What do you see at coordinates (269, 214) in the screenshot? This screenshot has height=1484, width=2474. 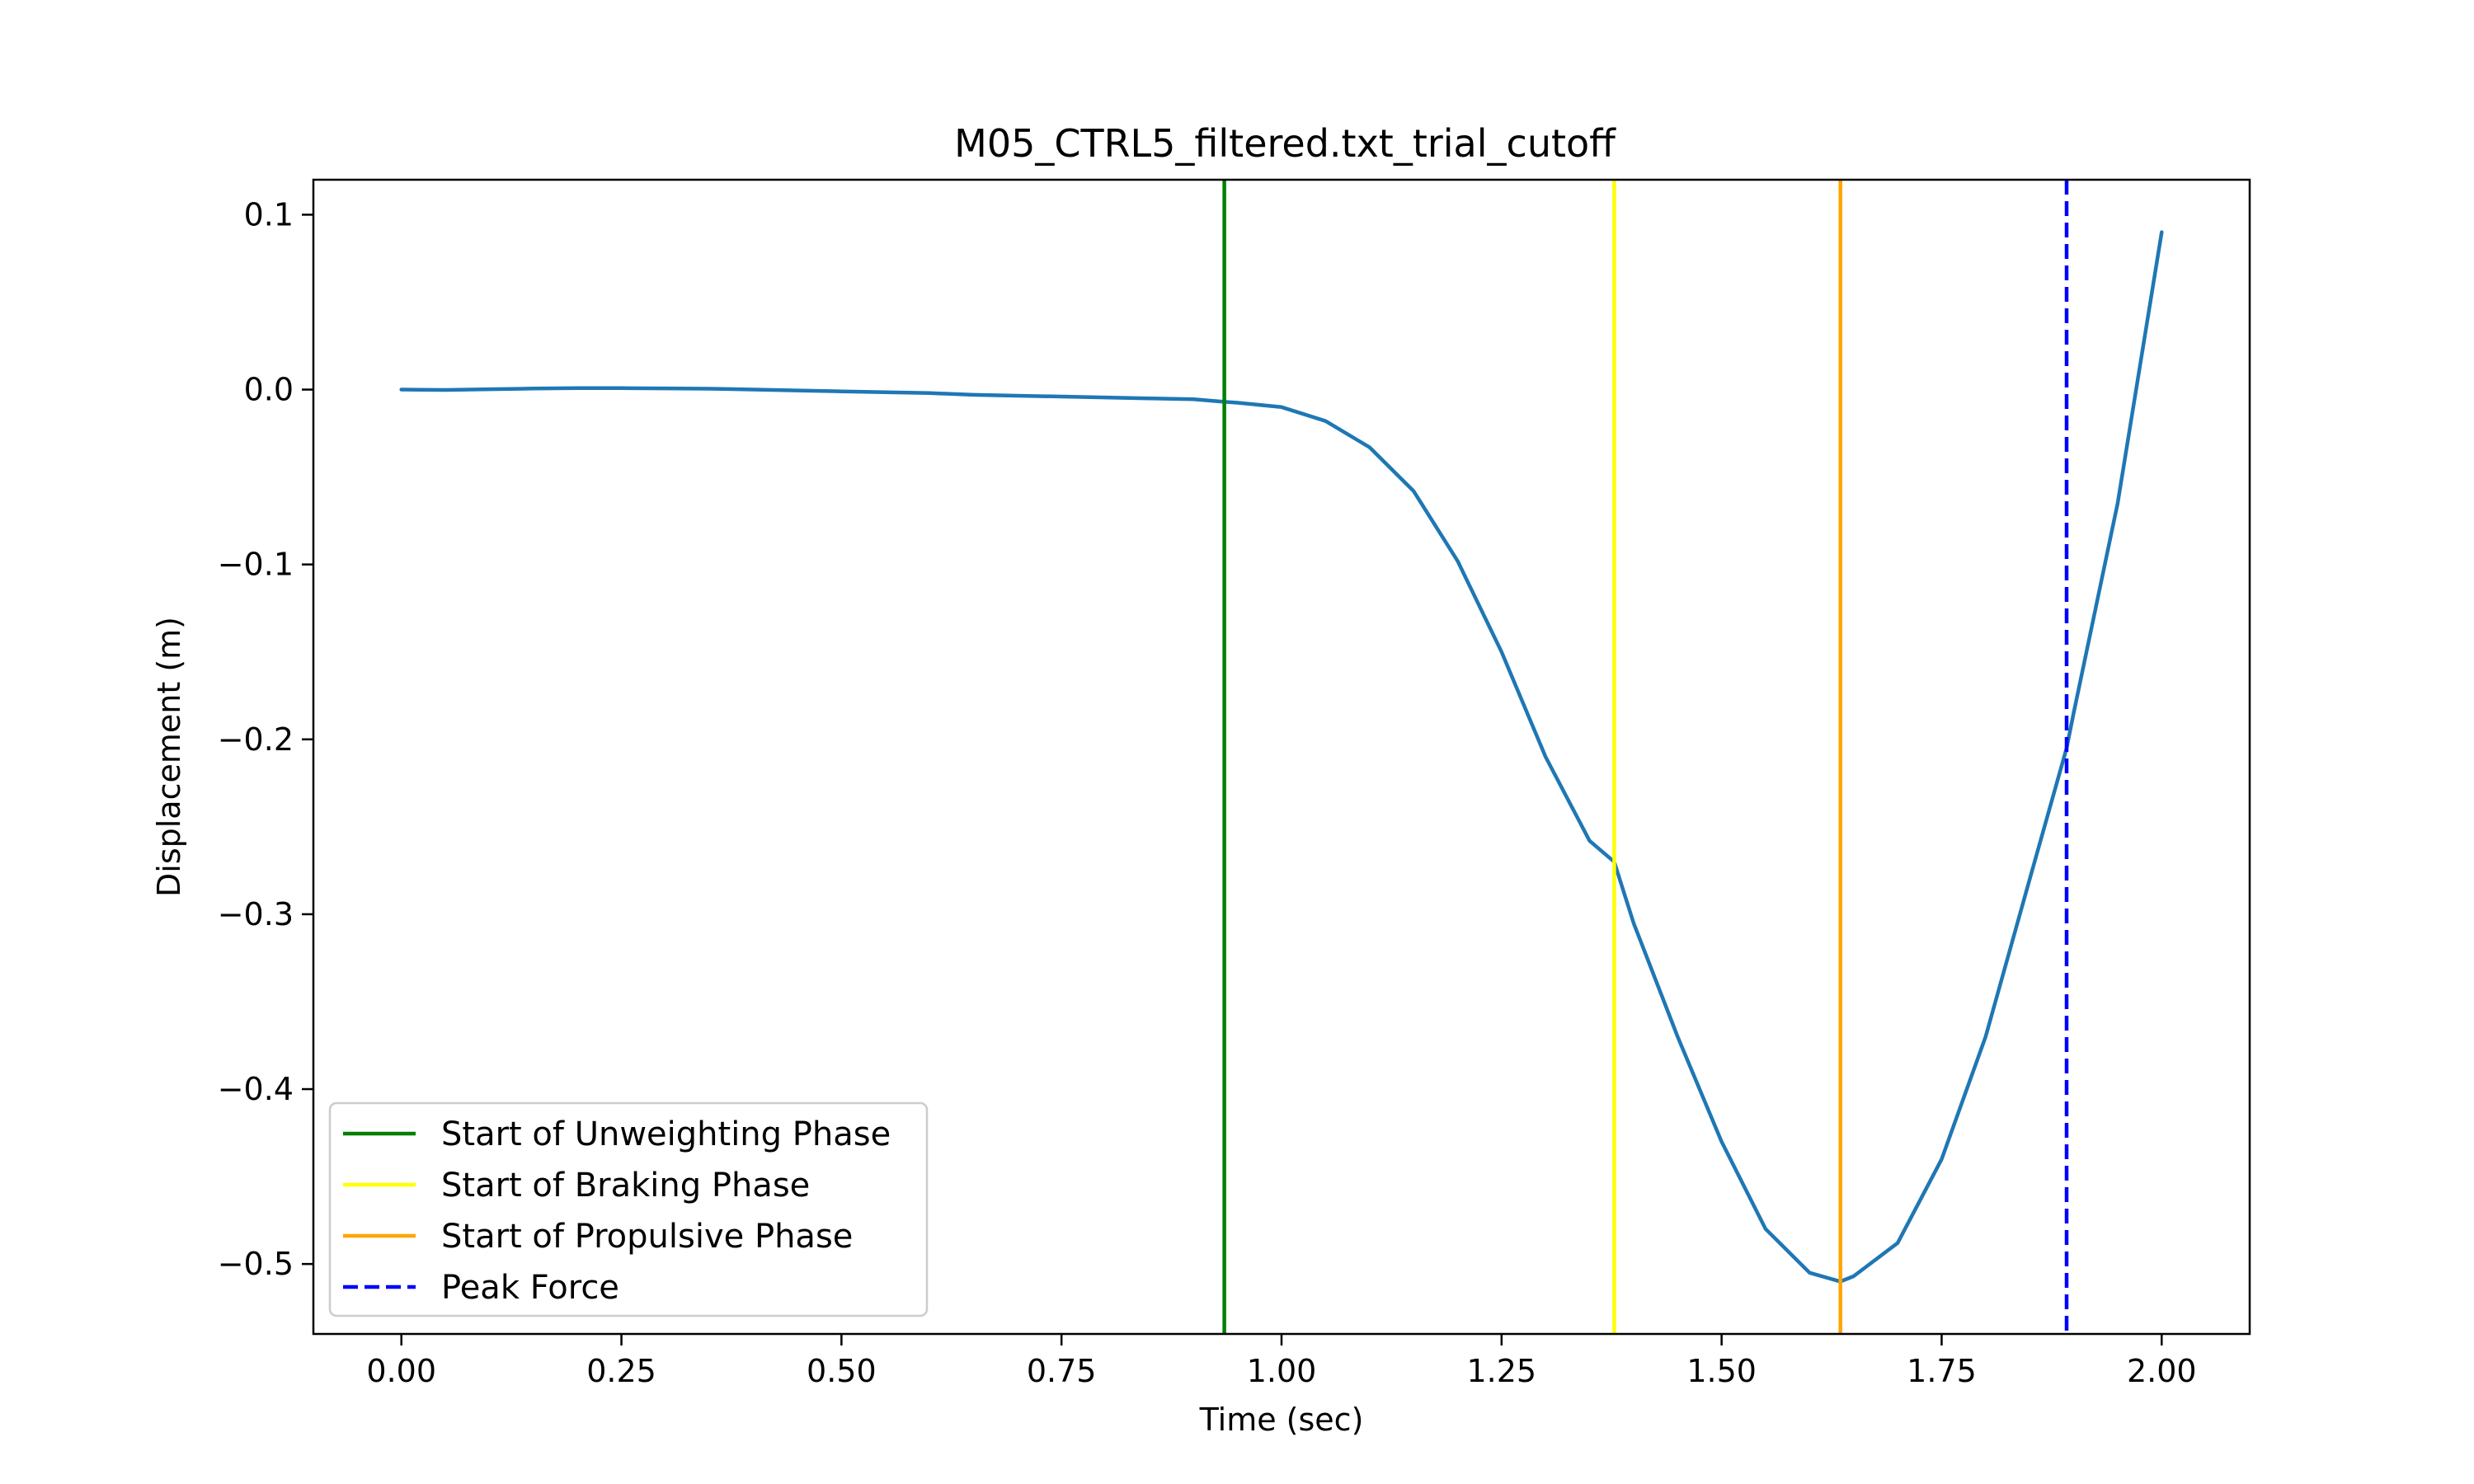 I see `y-tick-label: 0.1` at bounding box center [269, 214].